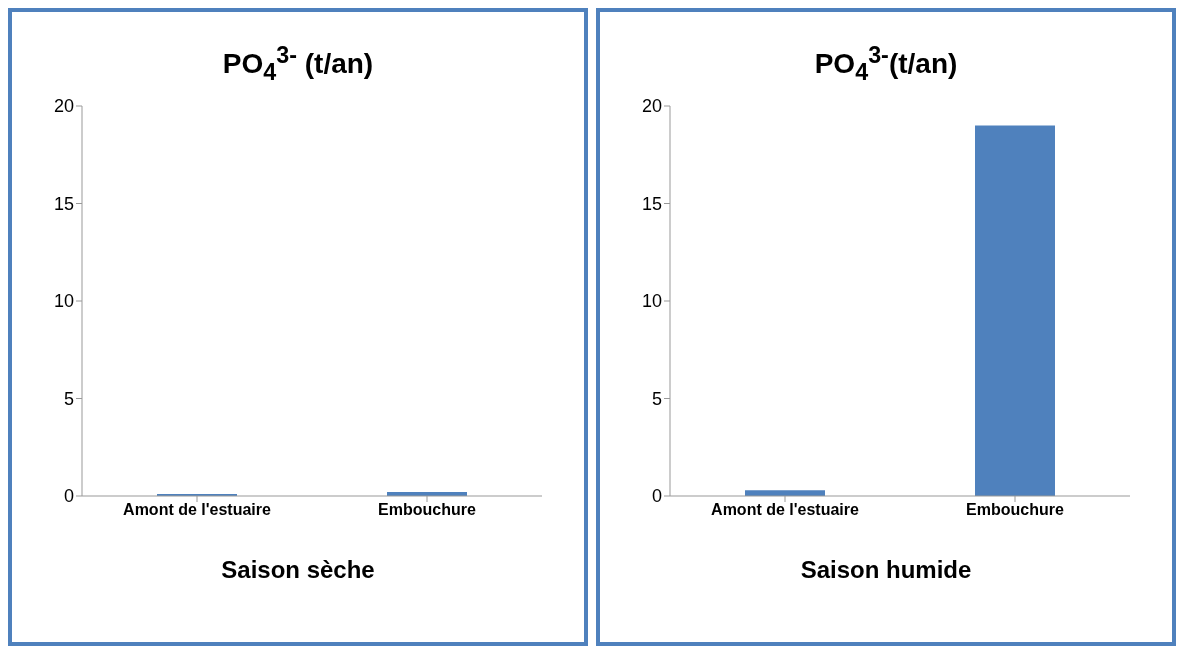  What do you see at coordinates (298, 64) in the screenshot?
I see `chart-title: PO$_{4}$$^{3-}$ (t/an)` at bounding box center [298, 64].